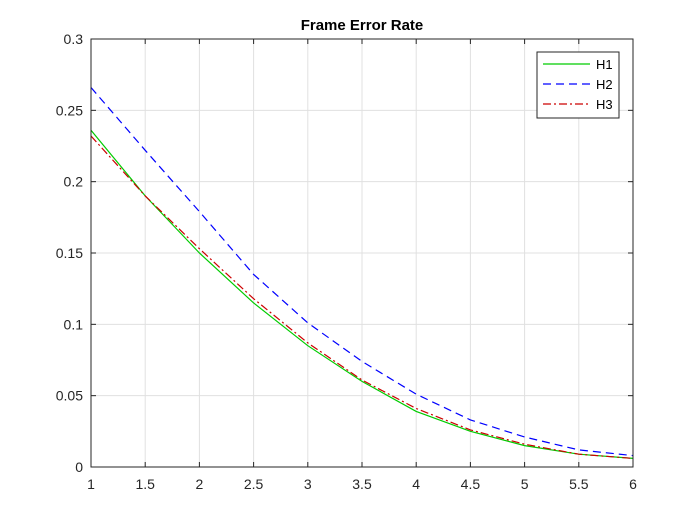 This screenshot has width=700, height=525. I want to click on y-tick-label: 0.05, so click(69, 396).